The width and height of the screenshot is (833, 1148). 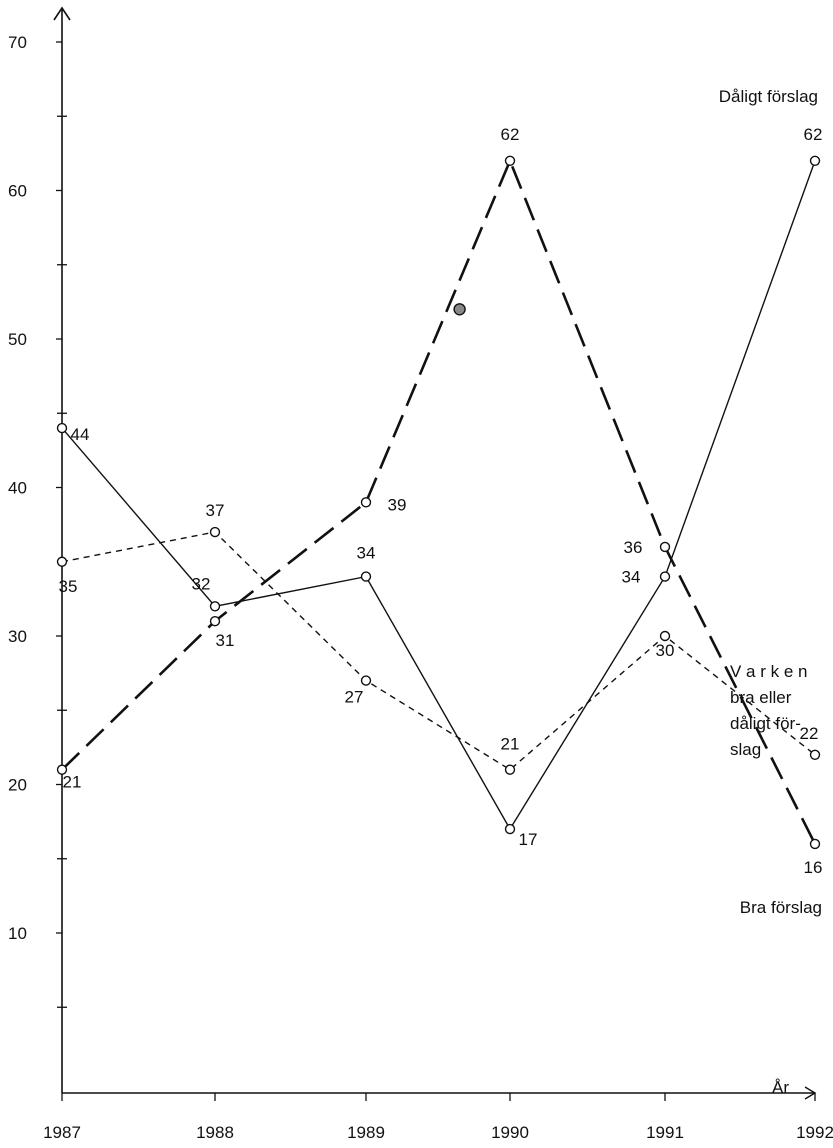 What do you see at coordinates (814, 1132) in the screenshot?
I see `x-tick-label: 1992` at bounding box center [814, 1132].